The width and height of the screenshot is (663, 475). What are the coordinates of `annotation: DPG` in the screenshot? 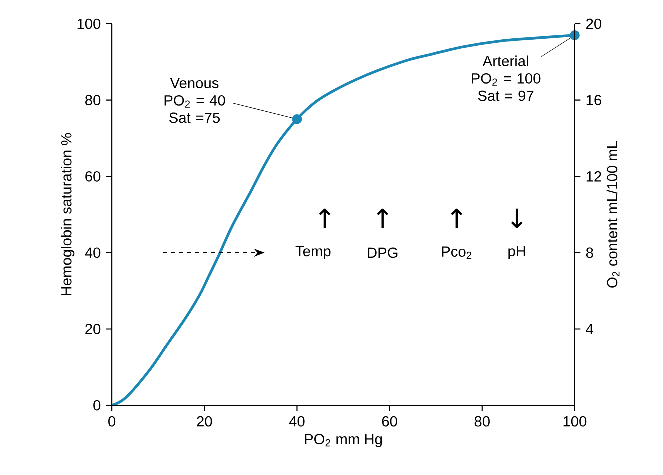 It's located at (383, 253).